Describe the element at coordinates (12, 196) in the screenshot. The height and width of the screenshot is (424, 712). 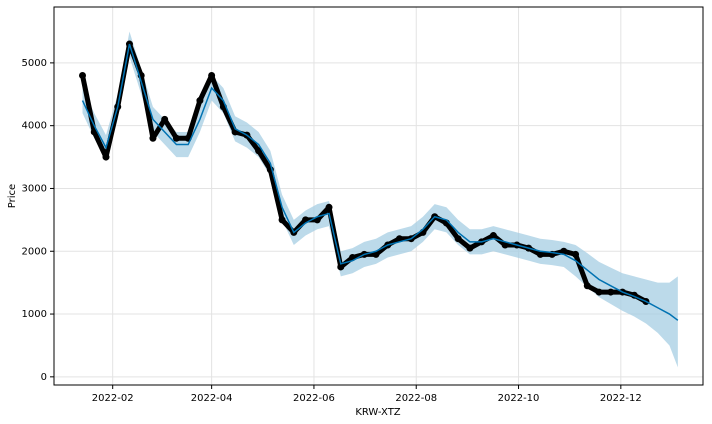
I see `y-axis-label: Price` at that location.